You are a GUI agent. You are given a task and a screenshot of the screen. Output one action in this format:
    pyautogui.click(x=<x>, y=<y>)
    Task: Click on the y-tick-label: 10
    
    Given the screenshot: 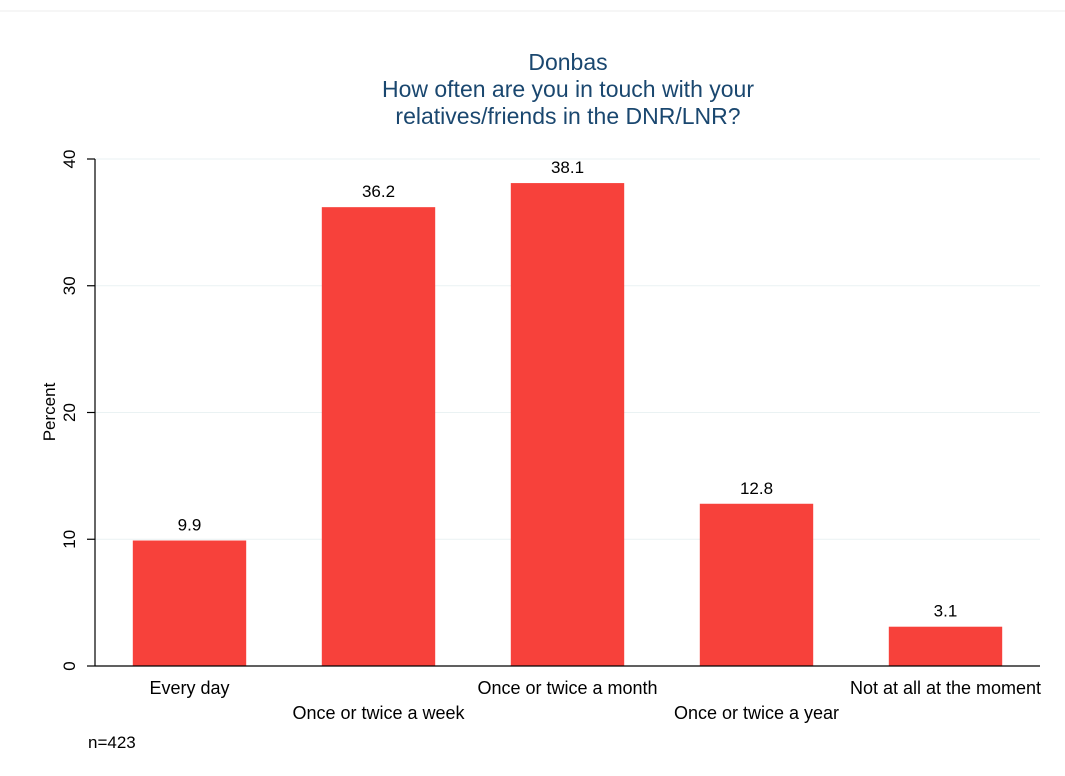 What is the action you would take?
    pyautogui.click(x=69, y=539)
    